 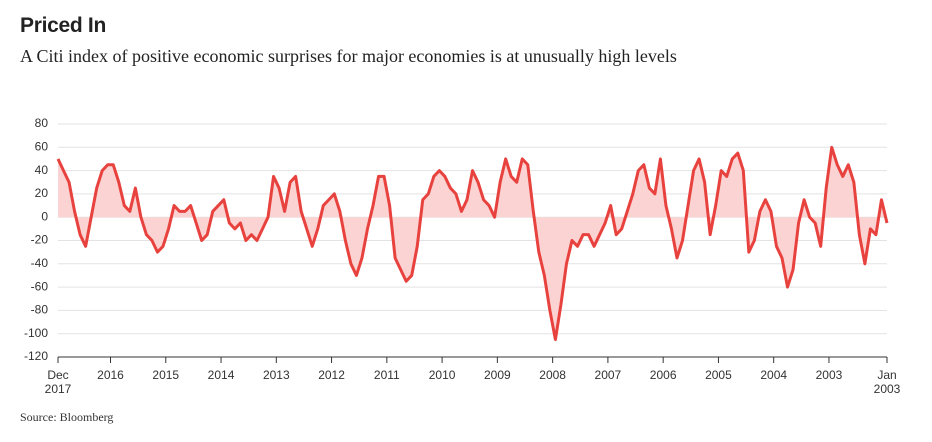 What do you see at coordinates (40, 310) in the screenshot?
I see `y-tick-label: -80` at bounding box center [40, 310].